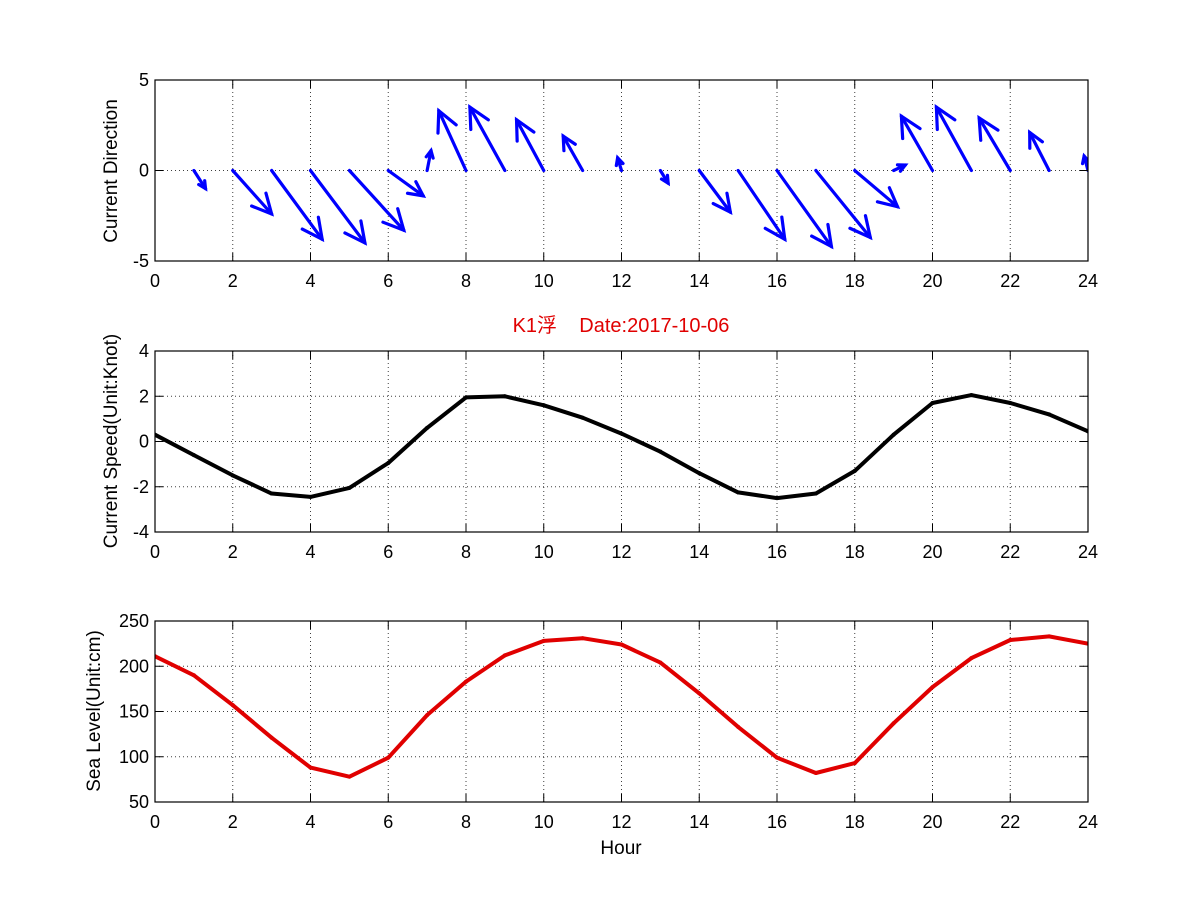  What do you see at coordinates (134, 712) in the screenshot?
I see `sea-level-ytick-label: 150` at bounding box center [134, 712].